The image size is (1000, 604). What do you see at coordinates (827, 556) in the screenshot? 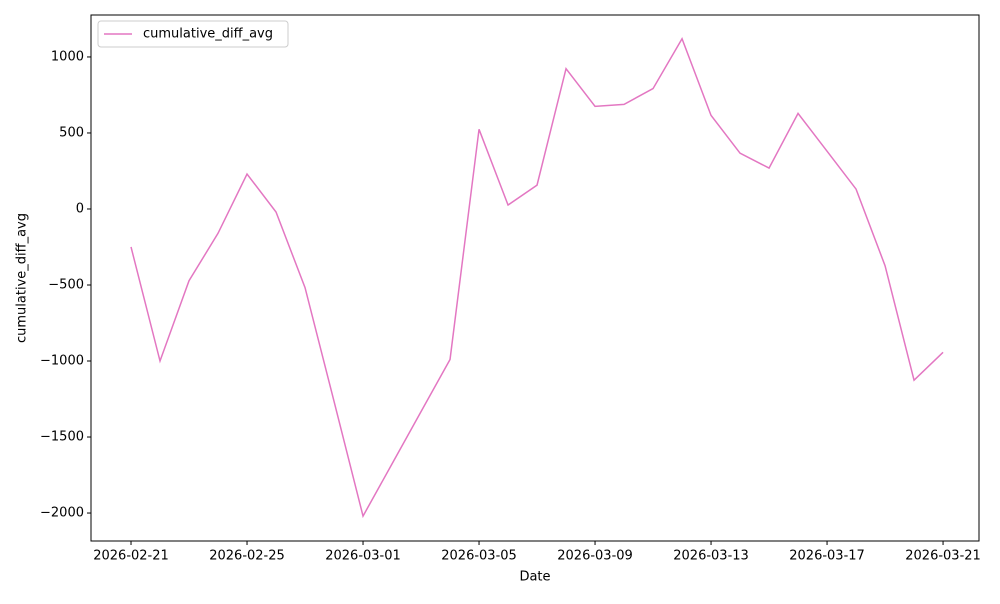
I see `x-tick-label: 2026-03-17` at bounding box center [827, 556].